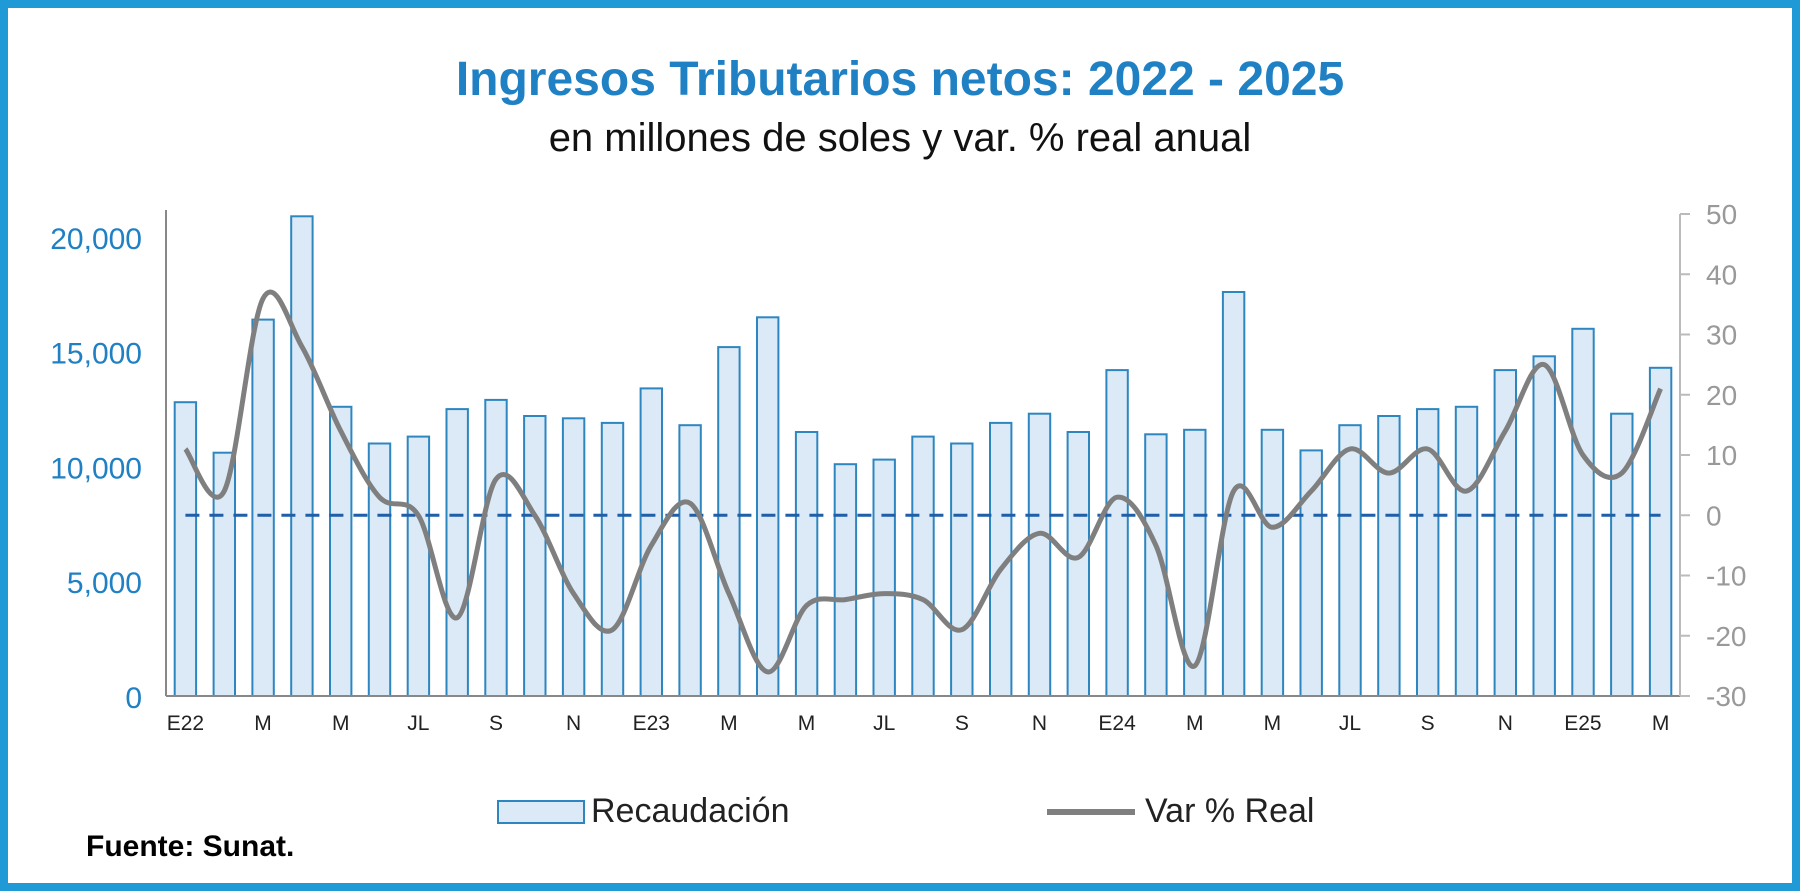  I want to click on x-tick-label-4: S, so click(496, 723).